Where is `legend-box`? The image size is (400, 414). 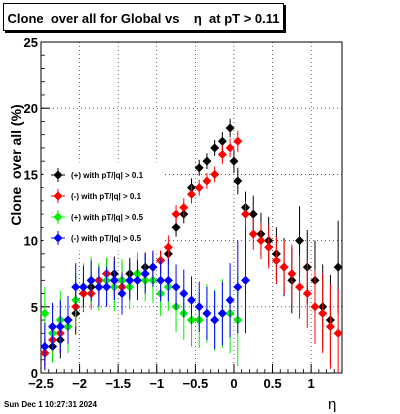 legend-box is located at coordinates (103, 206).